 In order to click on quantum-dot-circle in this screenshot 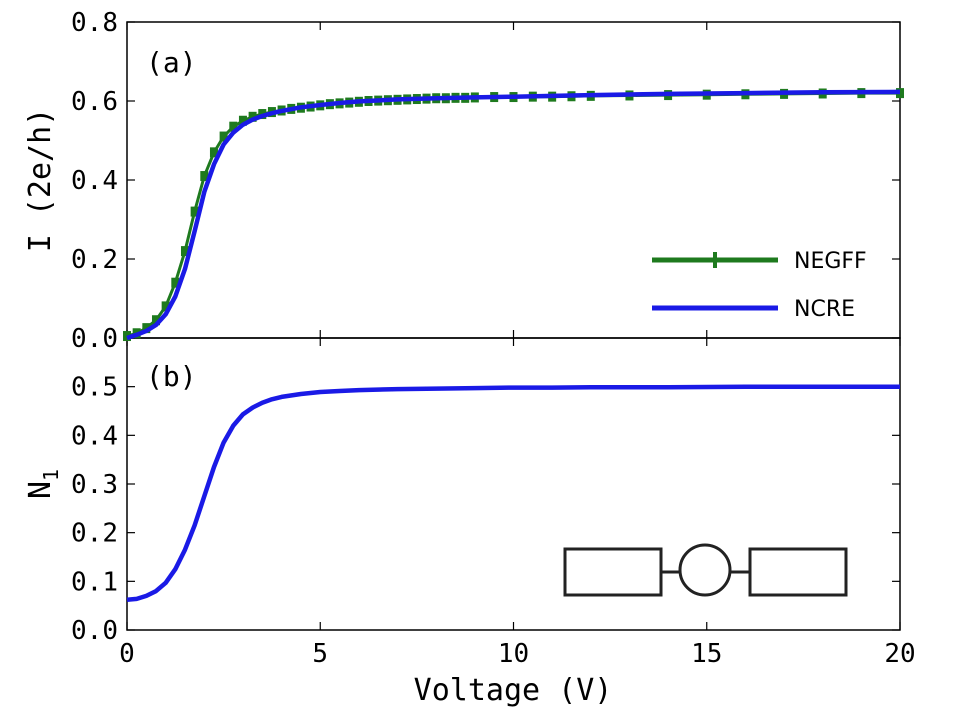, I will do `click(705, 570)`.